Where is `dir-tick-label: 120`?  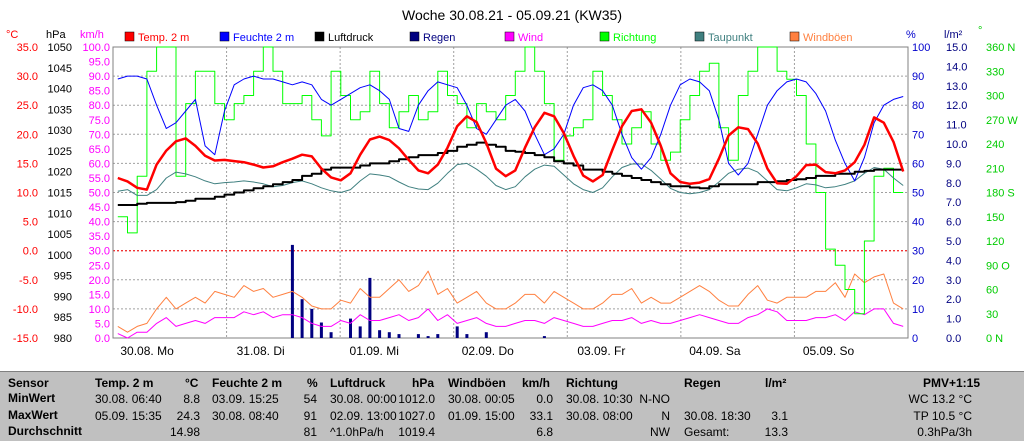 dir-tick-label: 120 is located at coordinates (995, 242).